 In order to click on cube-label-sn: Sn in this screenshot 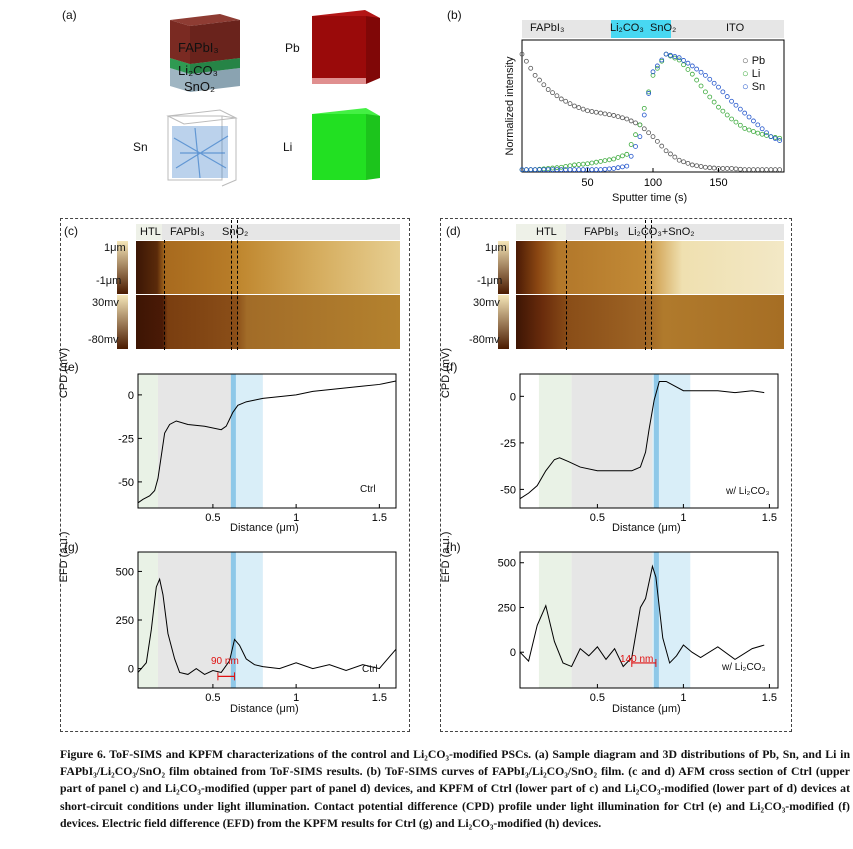, I will do `click(140, 147)`.